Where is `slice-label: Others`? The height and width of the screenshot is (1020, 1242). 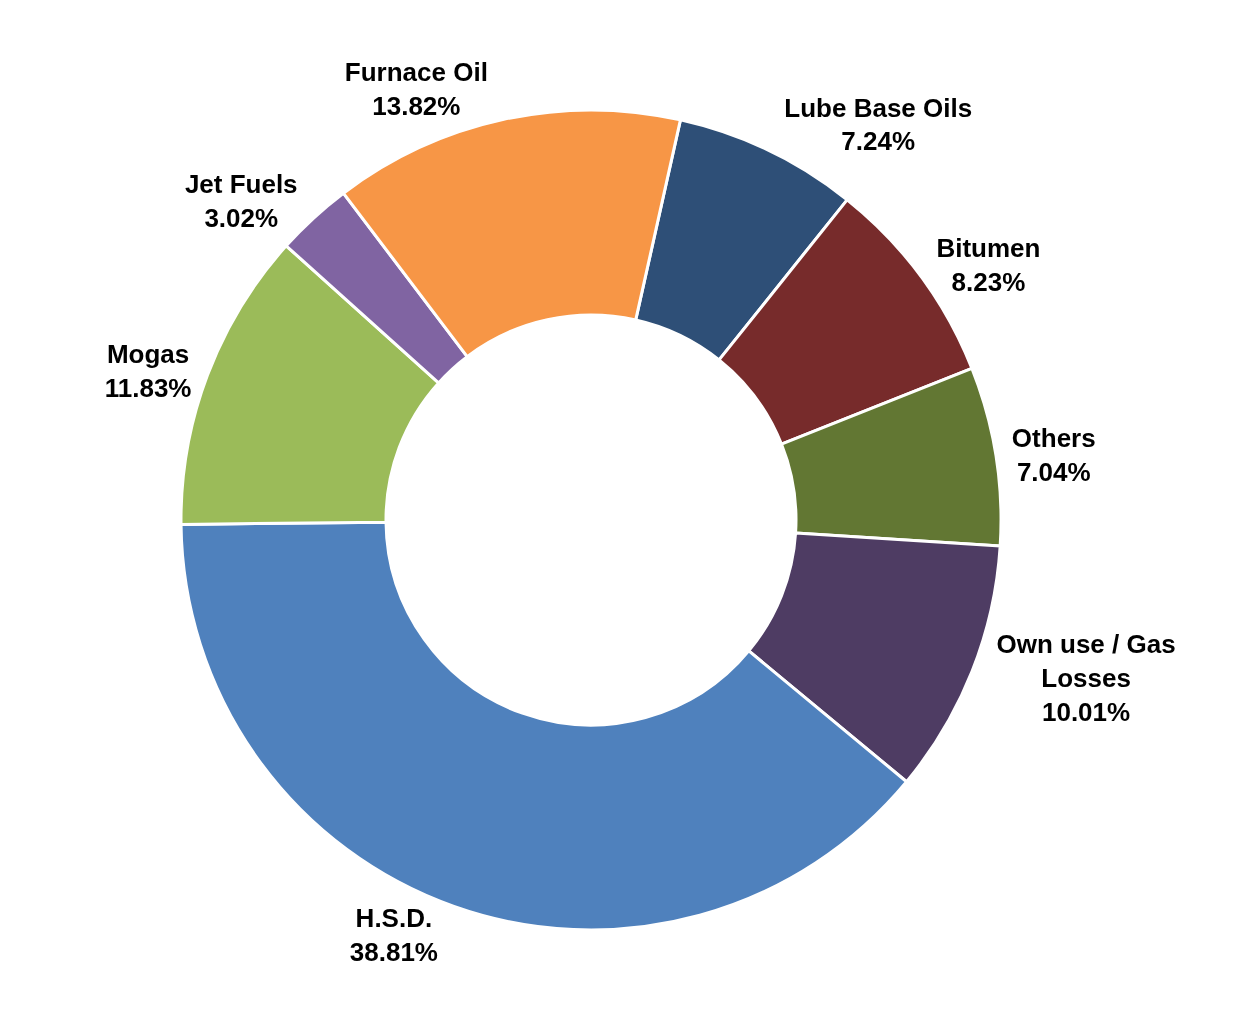 slice-label: Others is located at coordinates (1053, 437).